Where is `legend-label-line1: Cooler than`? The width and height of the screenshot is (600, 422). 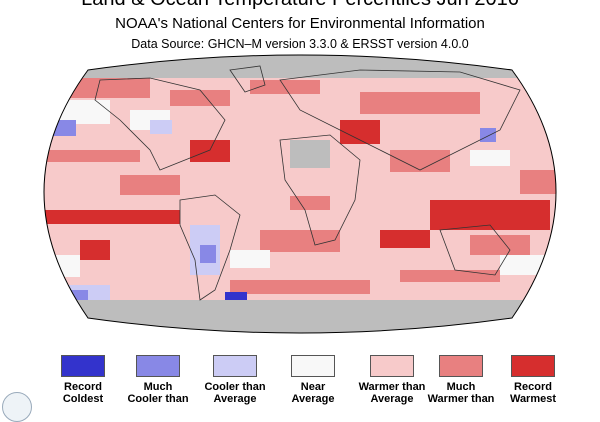
legend-label-line1: Cooler than is located at coordinates (235, 387).